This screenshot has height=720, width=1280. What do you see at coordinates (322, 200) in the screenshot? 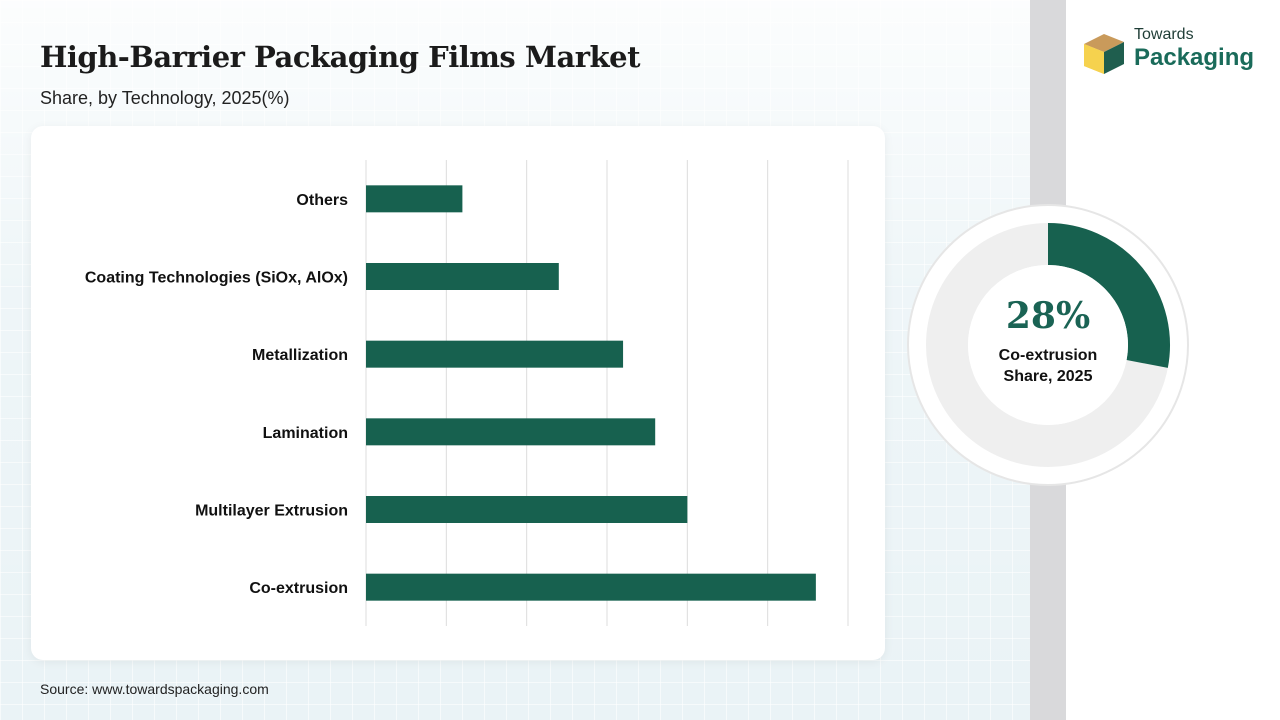
I see `category-label: Others` at bounding box center [322, 200].